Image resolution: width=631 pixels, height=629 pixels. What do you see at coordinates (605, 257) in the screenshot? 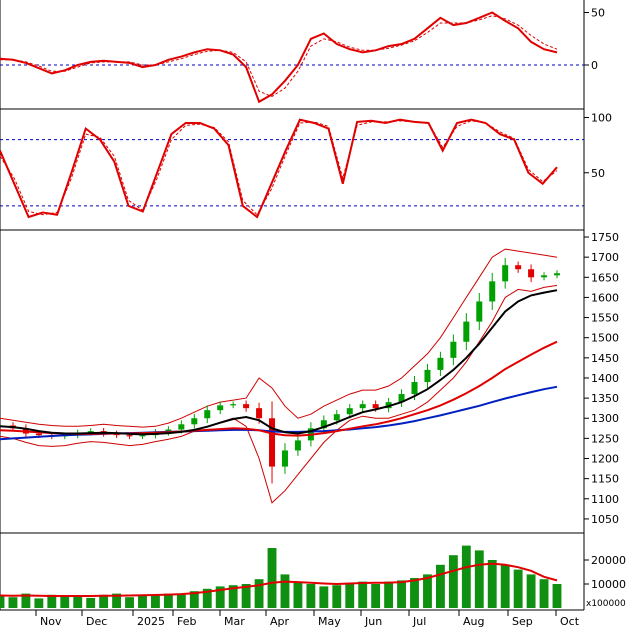
I see `price-tick-label: 1700` at bounding box center [605, 257].